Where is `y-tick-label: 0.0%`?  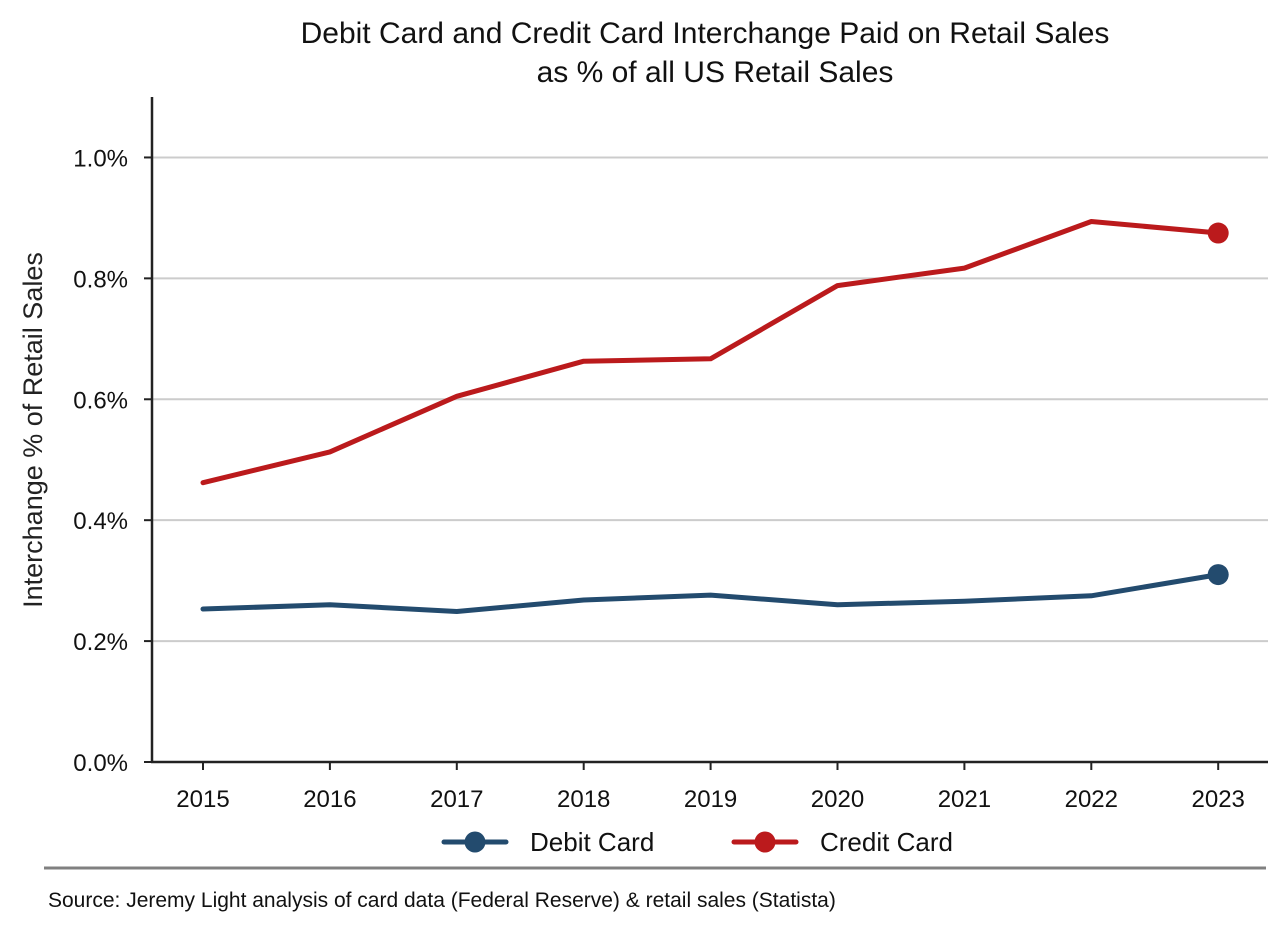 y-tick-label: 0.0% is located at coordinates (100, 763).